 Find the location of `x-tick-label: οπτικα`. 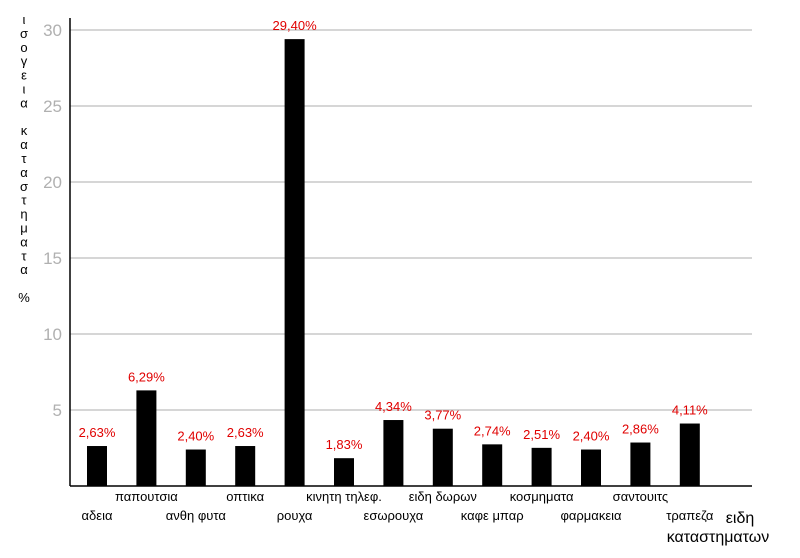

x-tick-label: οπτικα is located at coordinates (245, 496).